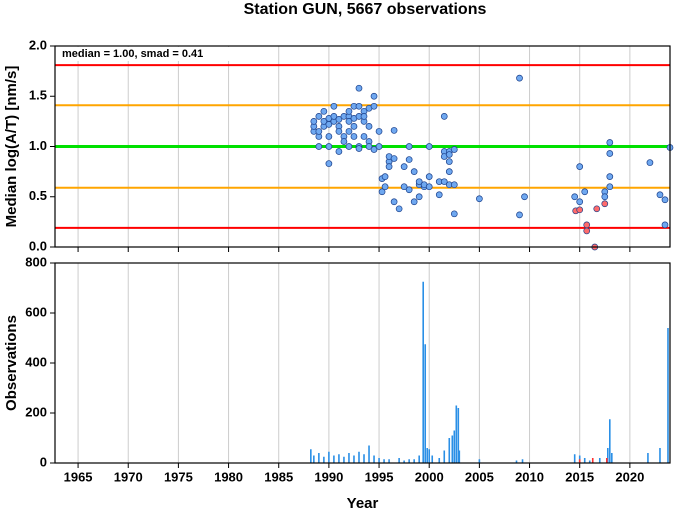  Describe the element at coordinates (36, 361) in the screenshot. I see `y-tick-label: 400` at that location.